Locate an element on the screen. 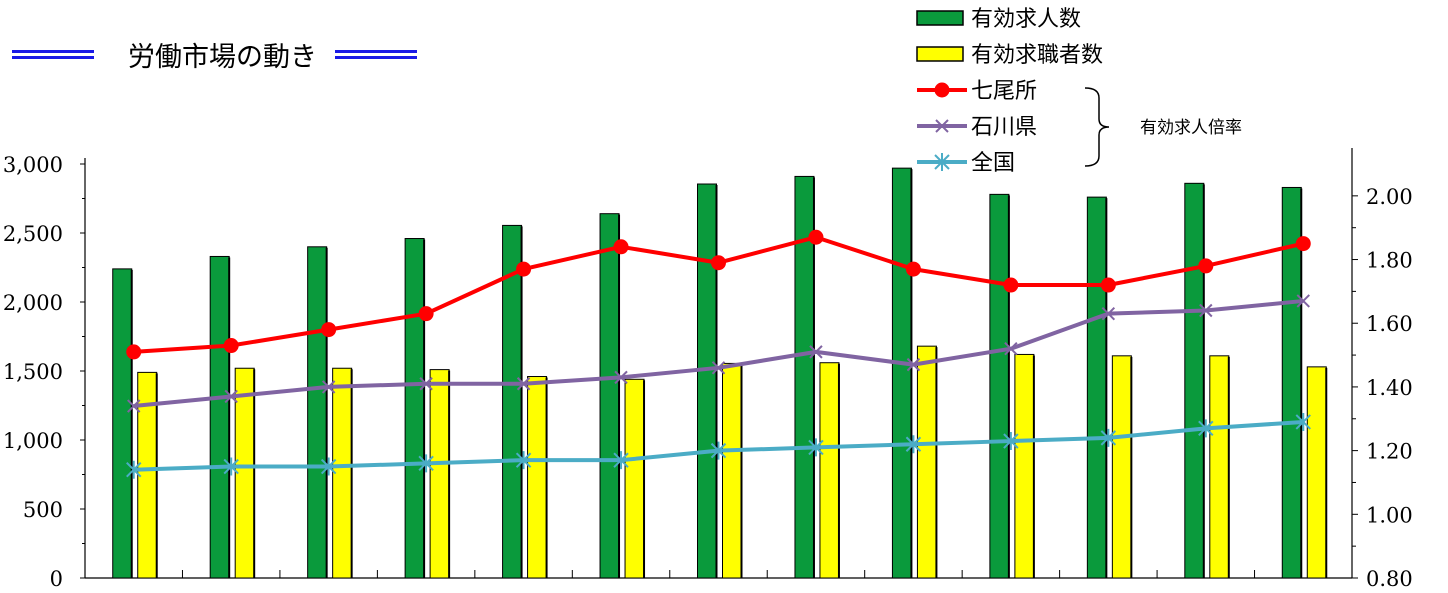 Image resolution: width=1448 pixels, height=593 pixels. legend-marker-ishikawa is located at coordinates (942, 126).